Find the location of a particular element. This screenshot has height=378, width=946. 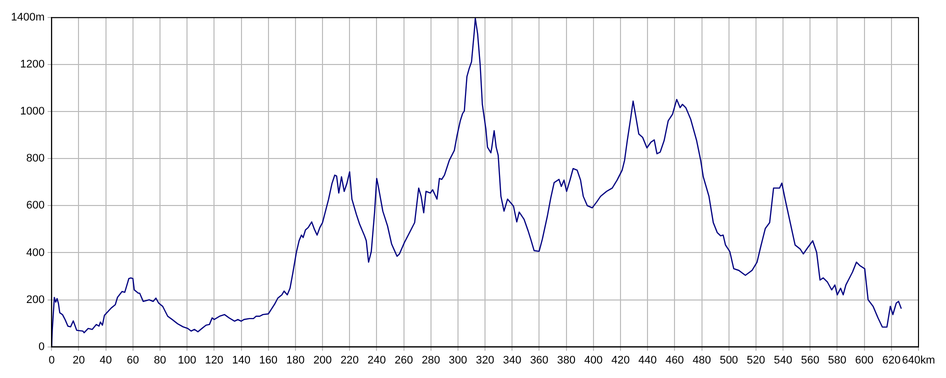

x-tick-label: 620 is located at coordinates (891, 360).